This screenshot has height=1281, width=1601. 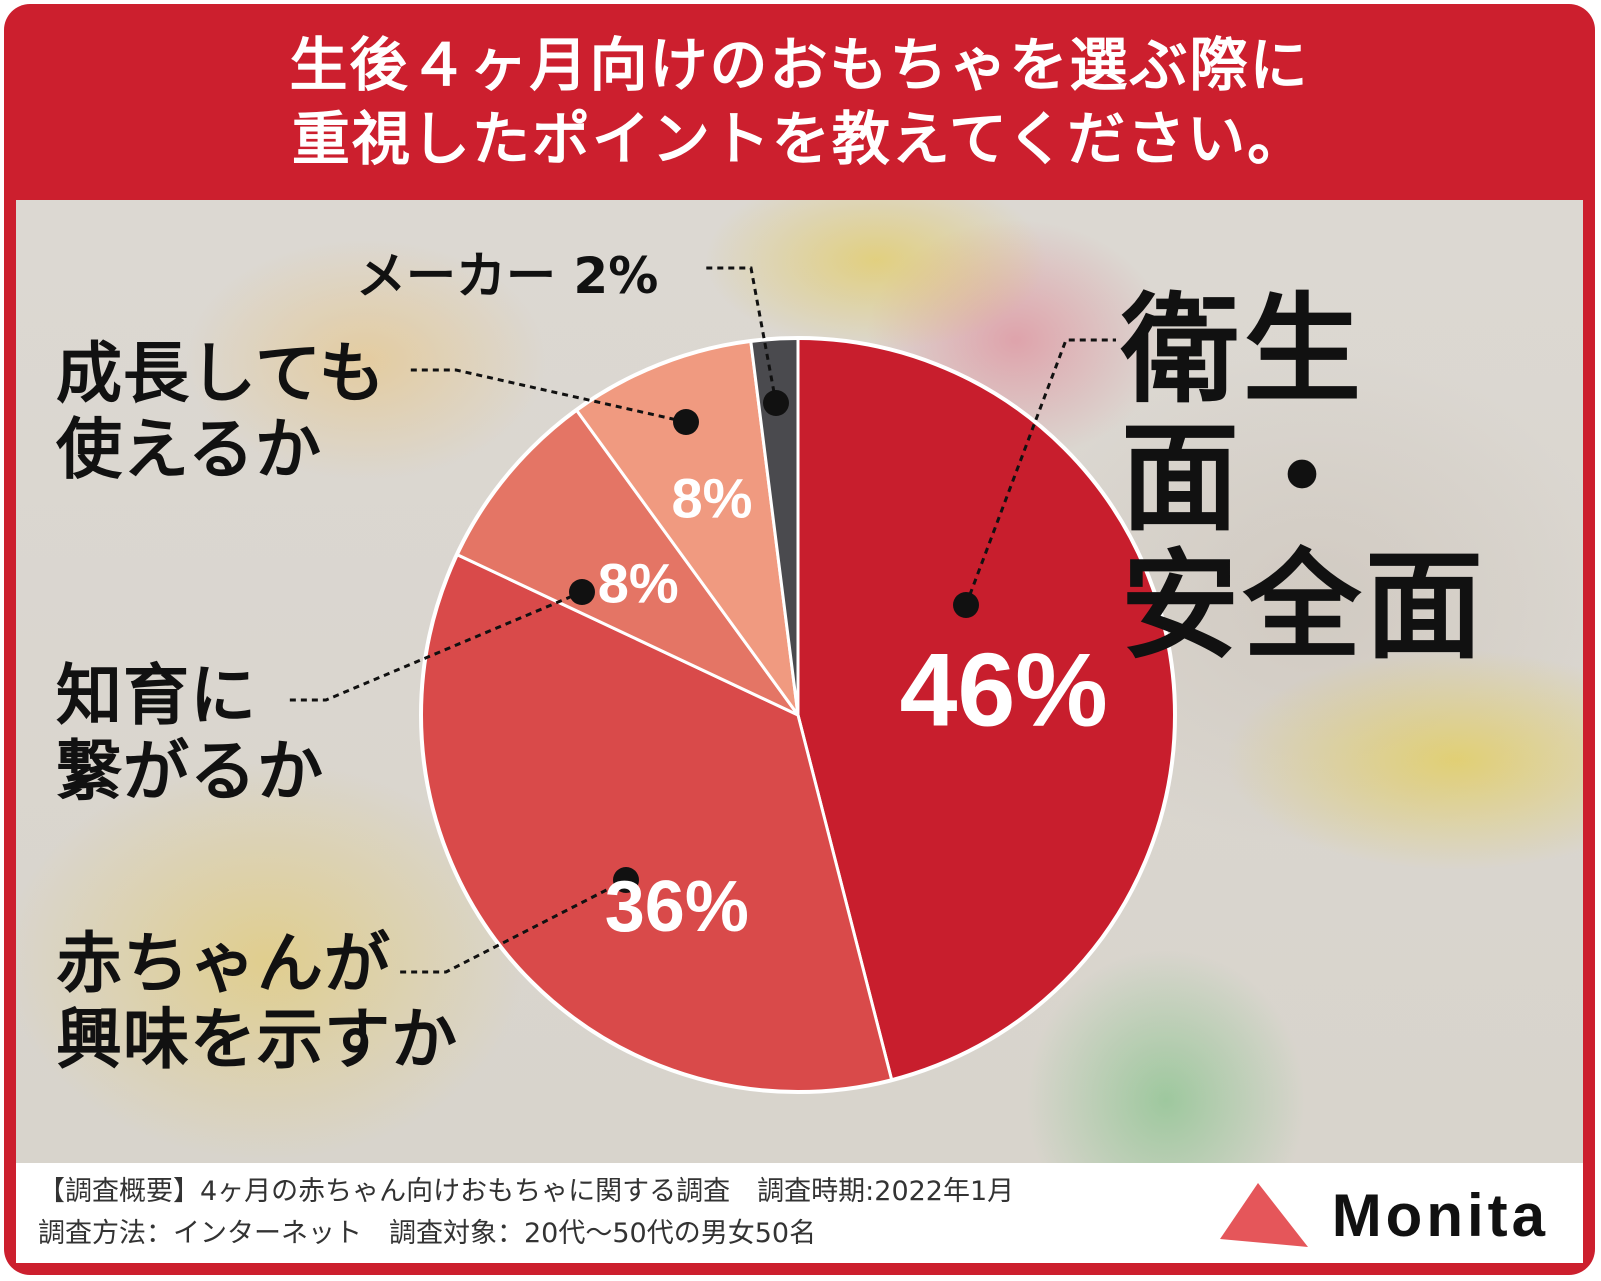 I want to click on label-growth: 成長しても 使えるか, so click(x=221, y=412).